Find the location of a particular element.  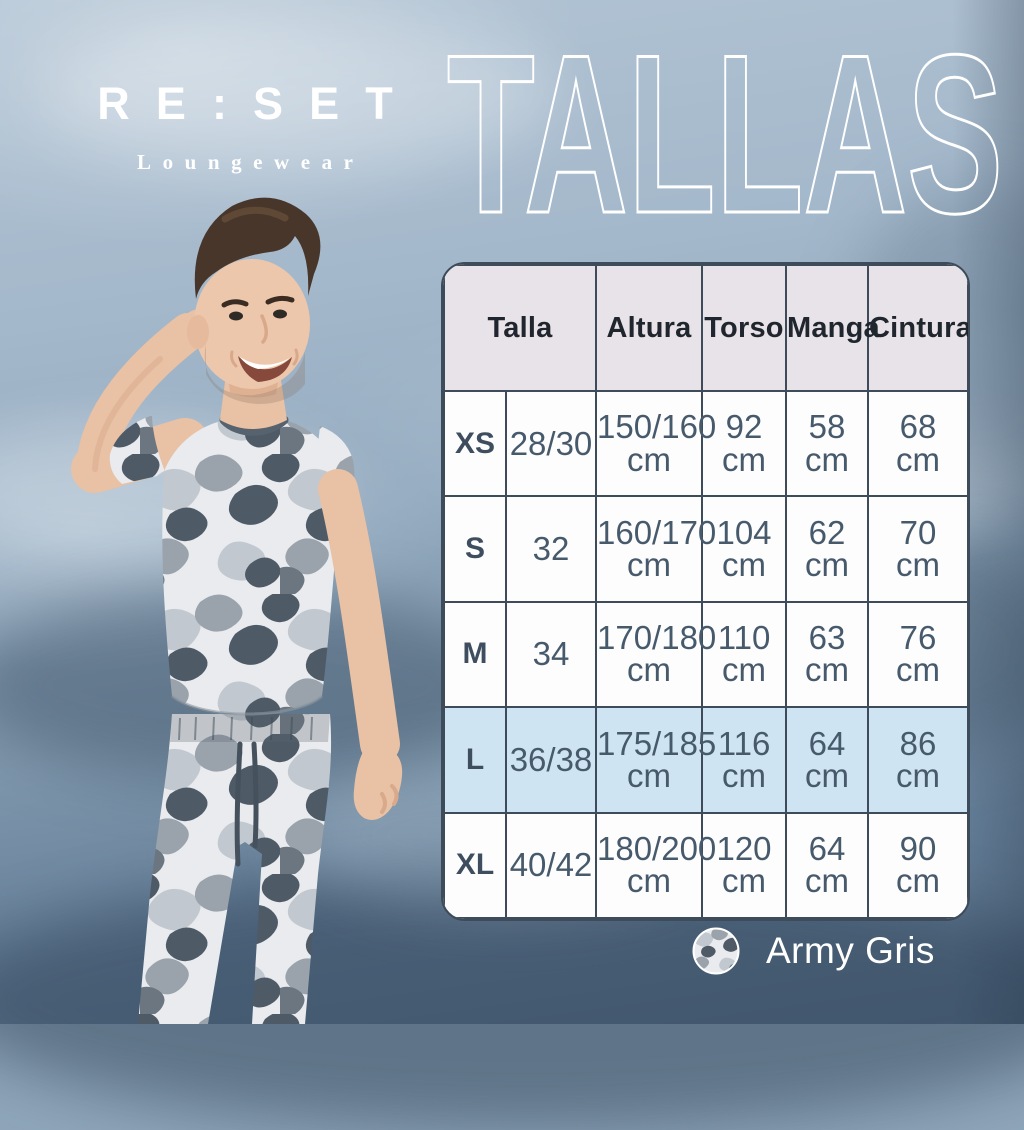

torso-value-cell: 104 cm is located at coordinates (744, 549).